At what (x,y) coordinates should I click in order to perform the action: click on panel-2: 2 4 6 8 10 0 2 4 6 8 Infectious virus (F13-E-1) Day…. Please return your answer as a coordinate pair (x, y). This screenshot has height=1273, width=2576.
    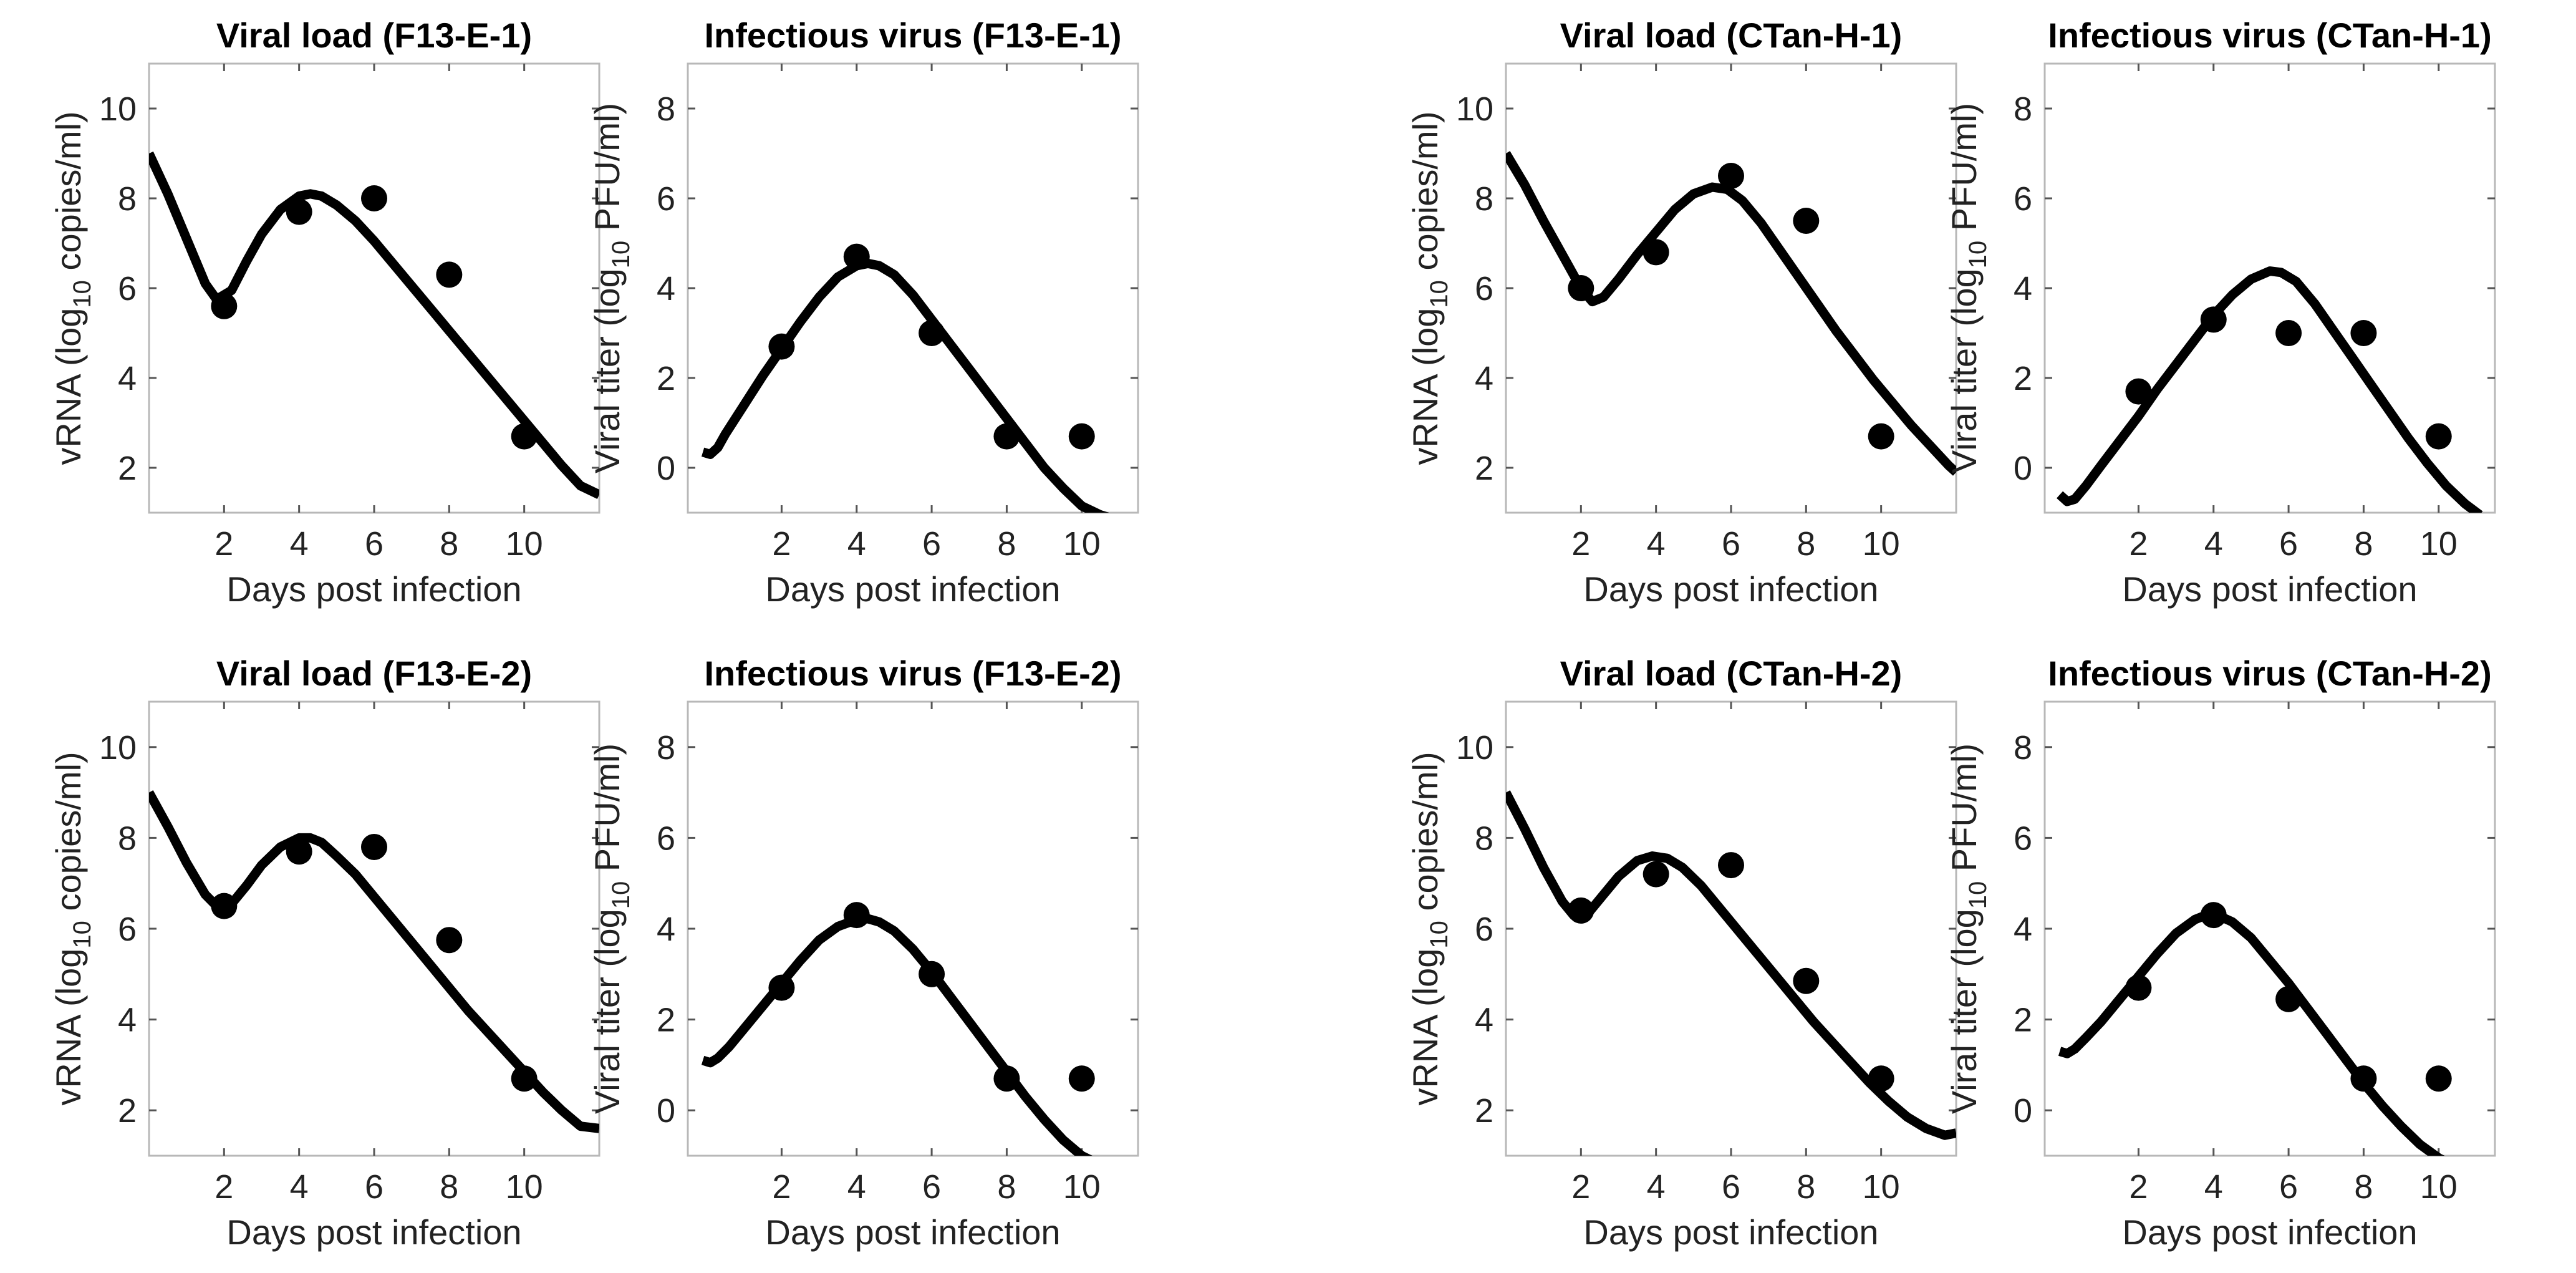
    Looking at the image, I should click on (863, 312).